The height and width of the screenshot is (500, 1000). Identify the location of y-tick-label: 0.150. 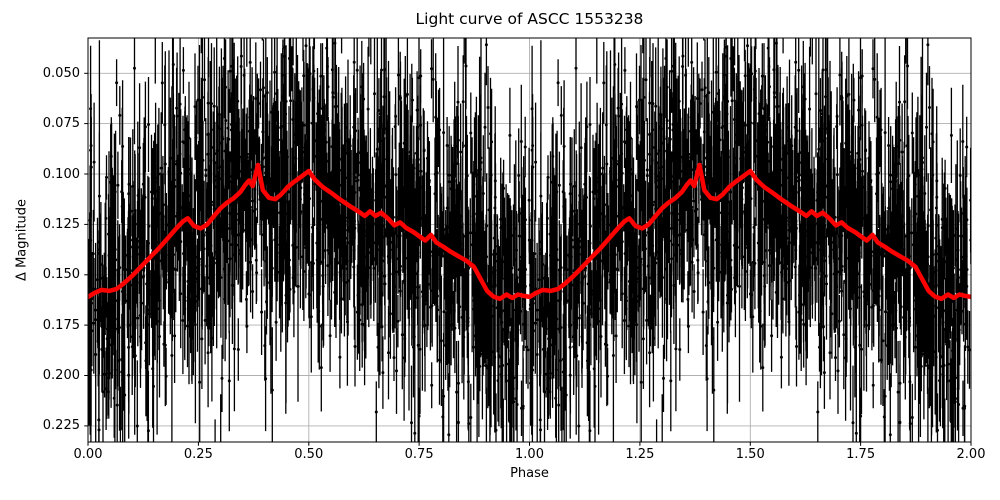
(61, 275).